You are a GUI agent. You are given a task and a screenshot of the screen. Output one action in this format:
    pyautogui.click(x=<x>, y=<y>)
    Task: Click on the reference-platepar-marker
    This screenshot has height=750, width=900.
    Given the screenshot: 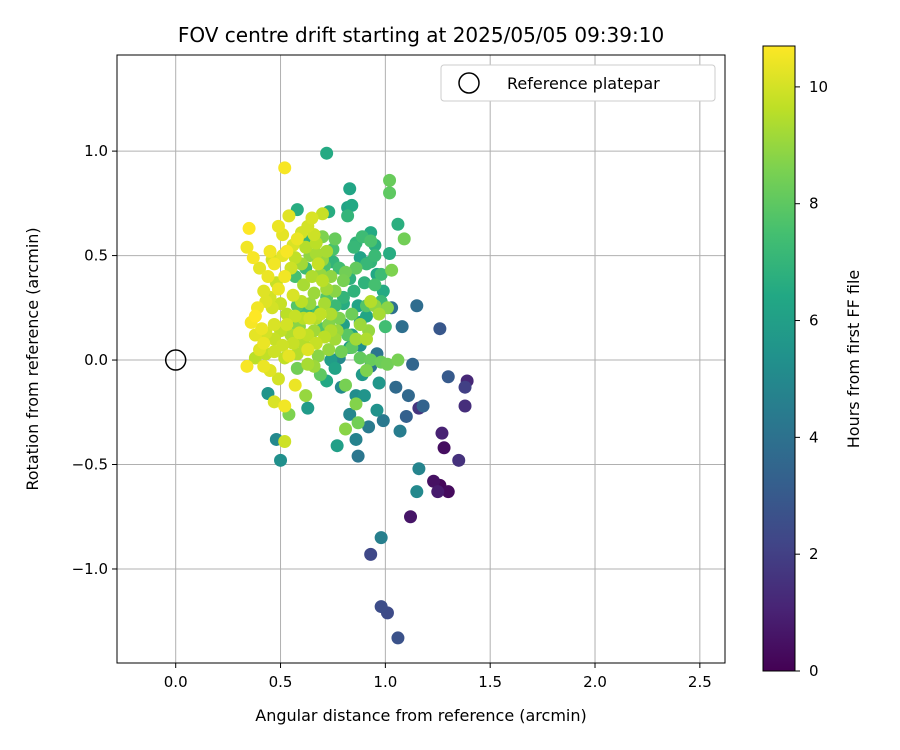 What is the action you would take?
    pyautogui.click(x=175, y=360)
    